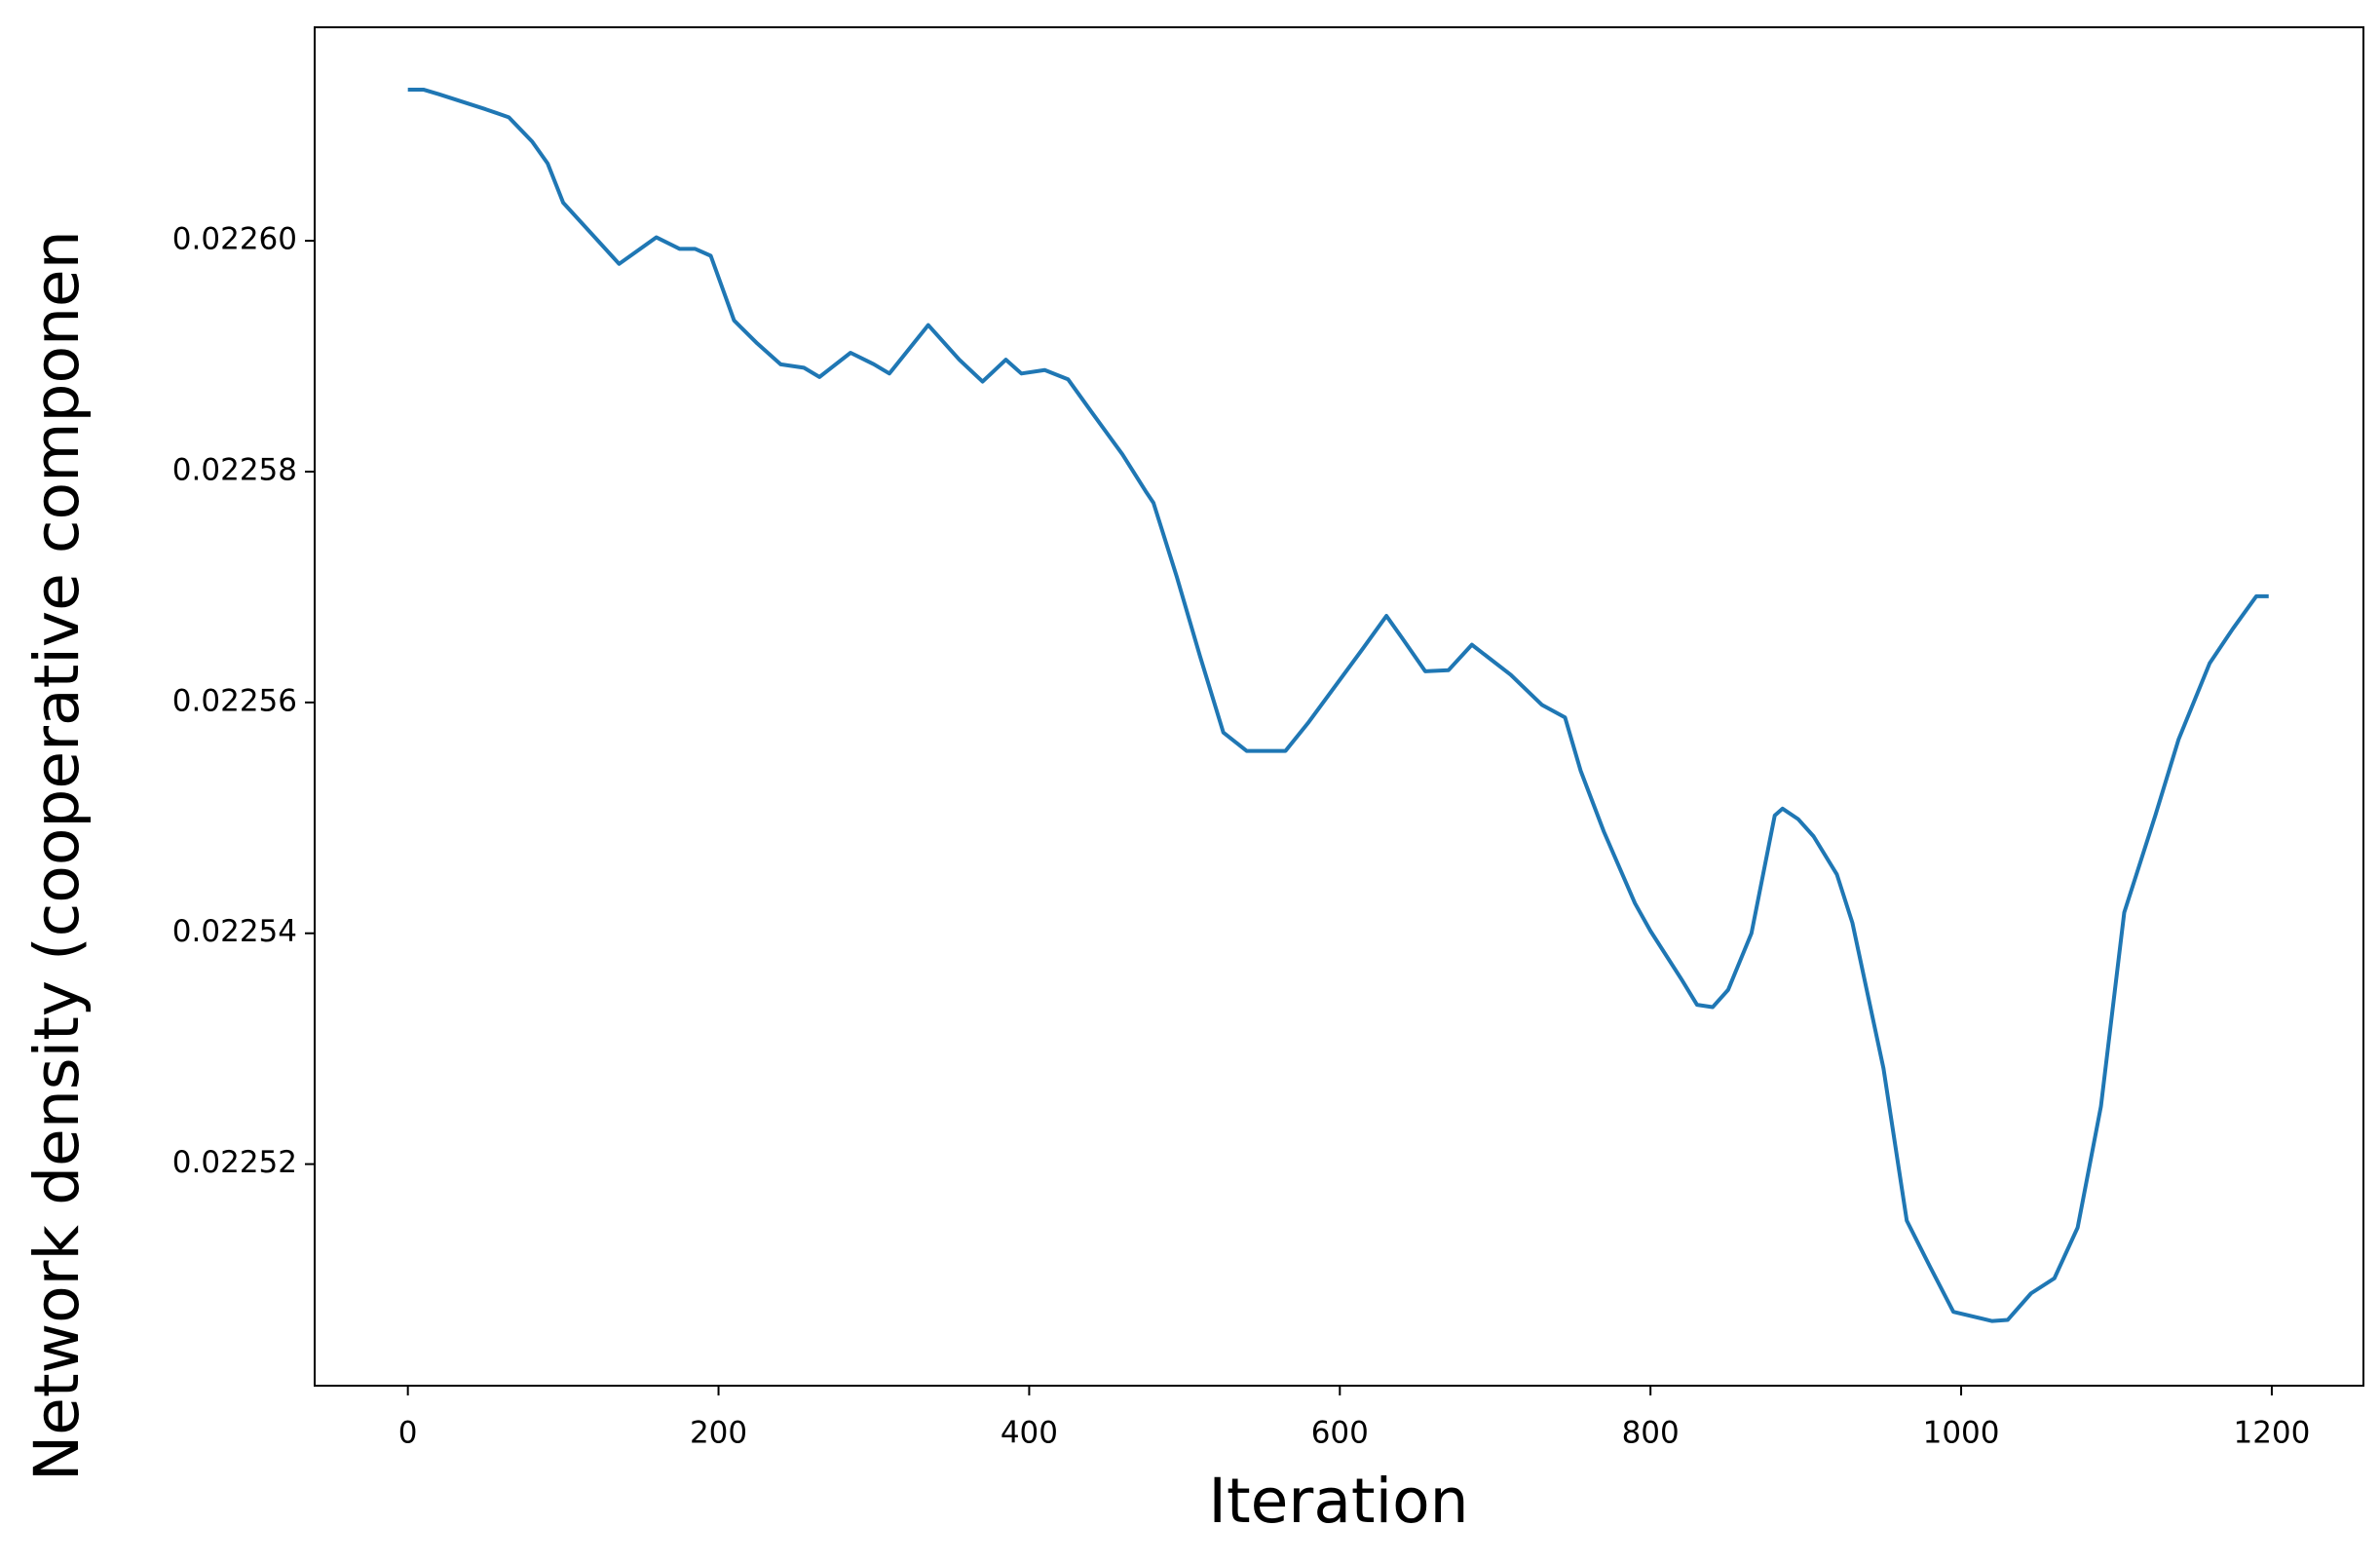 Image resolution: width=2380 pixels, height=1565 pixels. I want to click on x-tick-label: 600, so click(1340, 1433).